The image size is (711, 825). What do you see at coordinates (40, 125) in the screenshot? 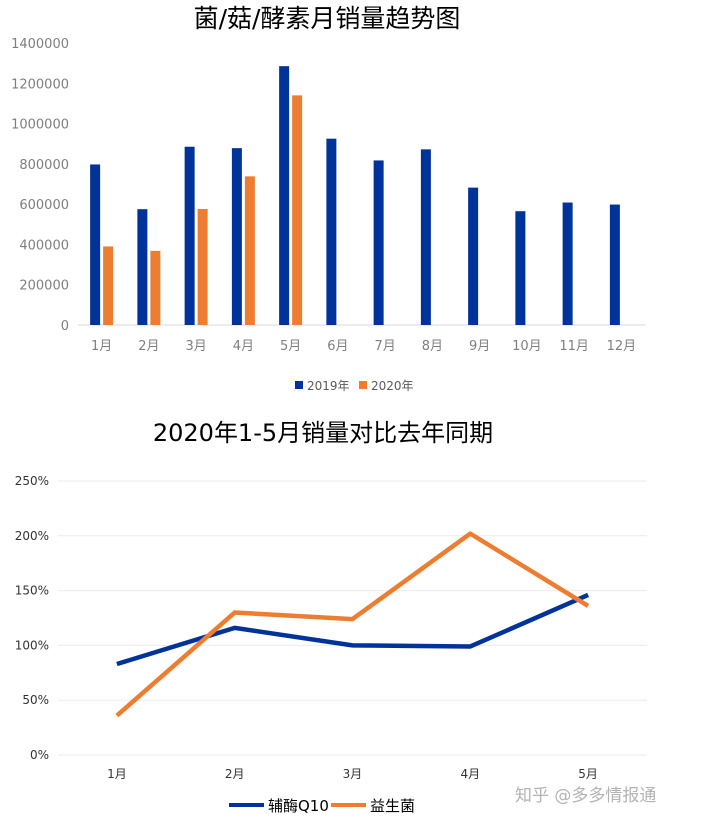
I see `y-tick-label: 1000000` at bounding box center [40, 125].